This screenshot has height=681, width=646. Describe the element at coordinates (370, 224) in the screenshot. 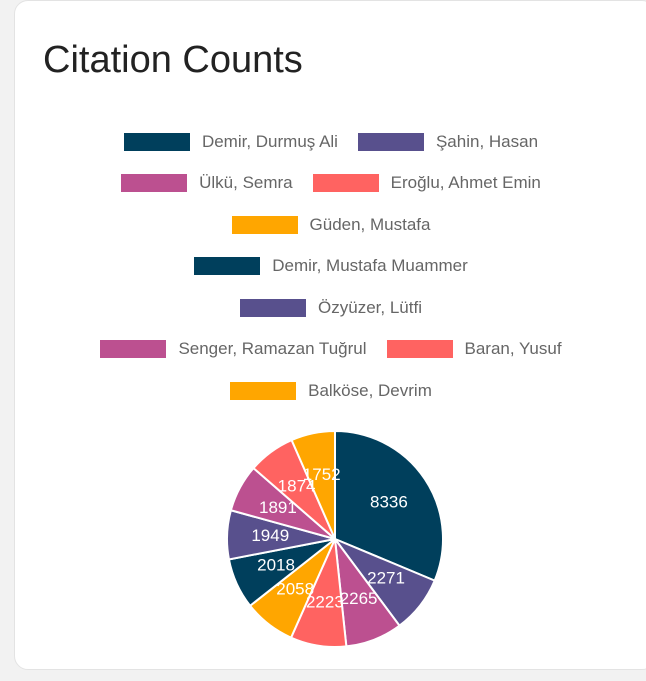

I see `legend-label: Güden, Mustafa` at that location.